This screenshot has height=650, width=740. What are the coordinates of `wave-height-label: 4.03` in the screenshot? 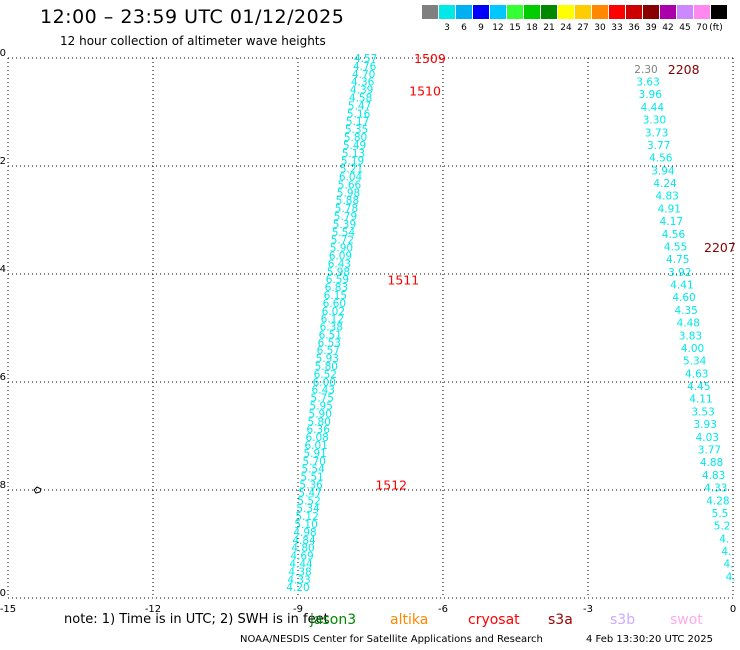 It's located at (707, 438).